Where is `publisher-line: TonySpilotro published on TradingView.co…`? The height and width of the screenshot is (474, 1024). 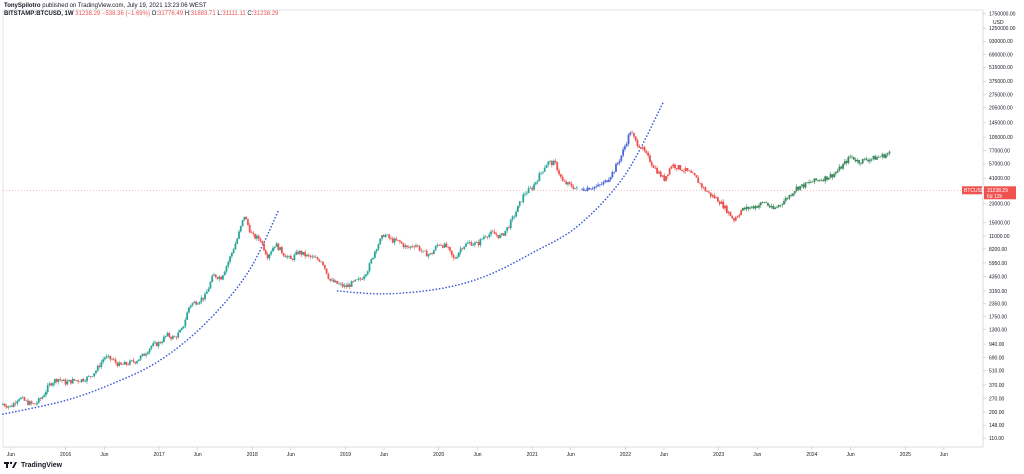
publisher-line: TonySpilotro published on TradingView.co… is located at coordinates (141, 6).